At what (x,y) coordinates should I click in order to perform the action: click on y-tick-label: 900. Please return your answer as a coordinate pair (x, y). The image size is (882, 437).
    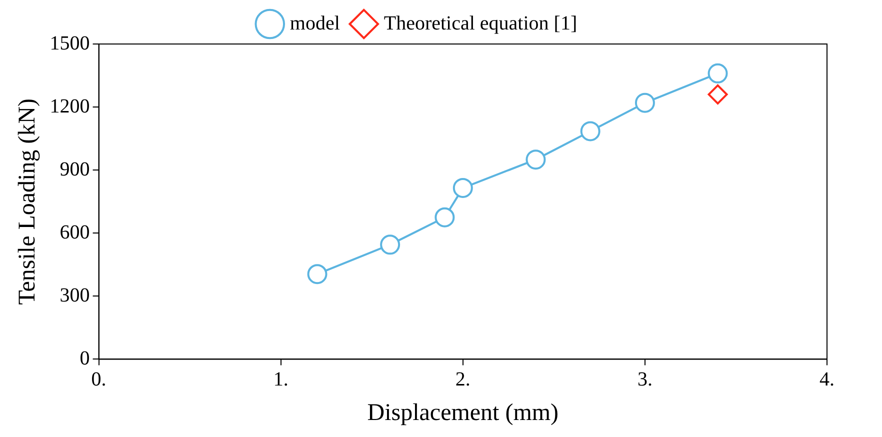
    Looking at the image, I should click on (75, 169).